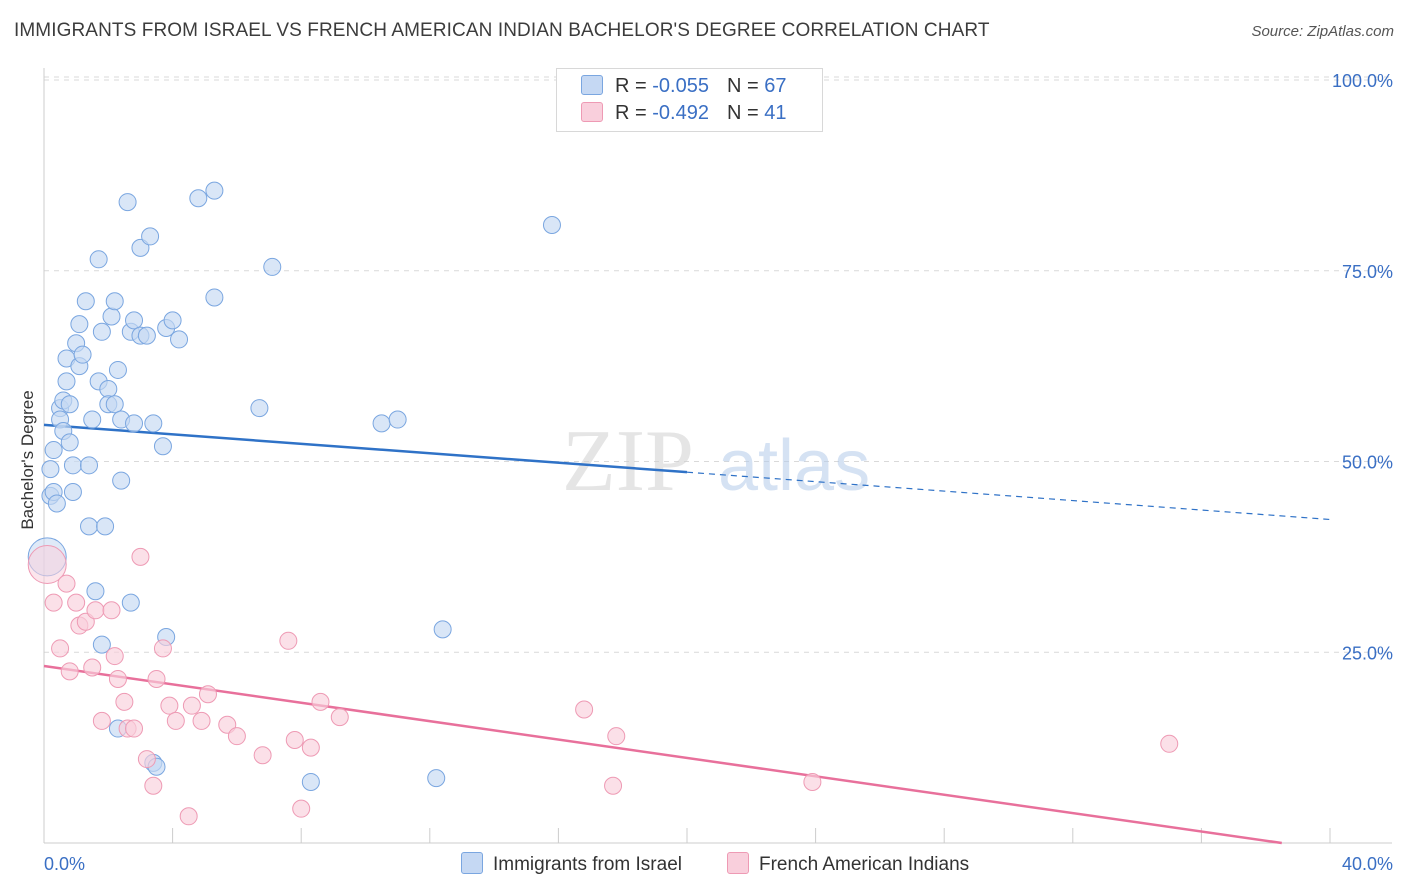 Image resolution: width=1406 pixels, height=892 pixels. Describe the element at coordinates (848, 864) in the screenshot. I see `bottom-legend-french: French American Indians` at that location.